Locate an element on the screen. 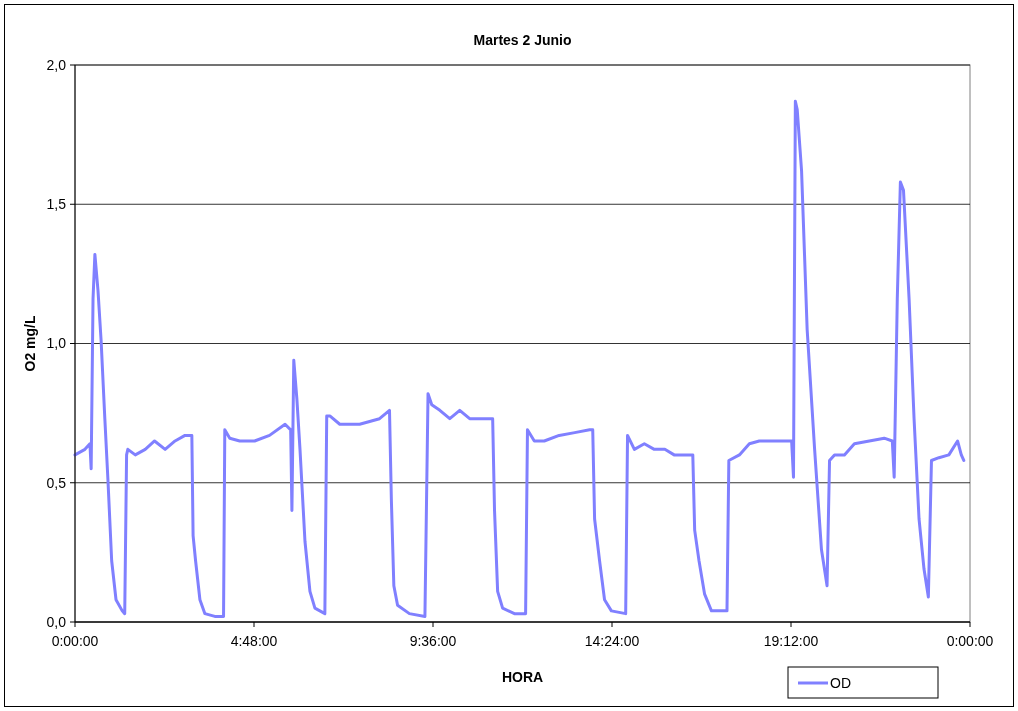 The height and width of the screenshot is (711, 1018). x-axis-title: HORA is located at coordinates (522, 677).